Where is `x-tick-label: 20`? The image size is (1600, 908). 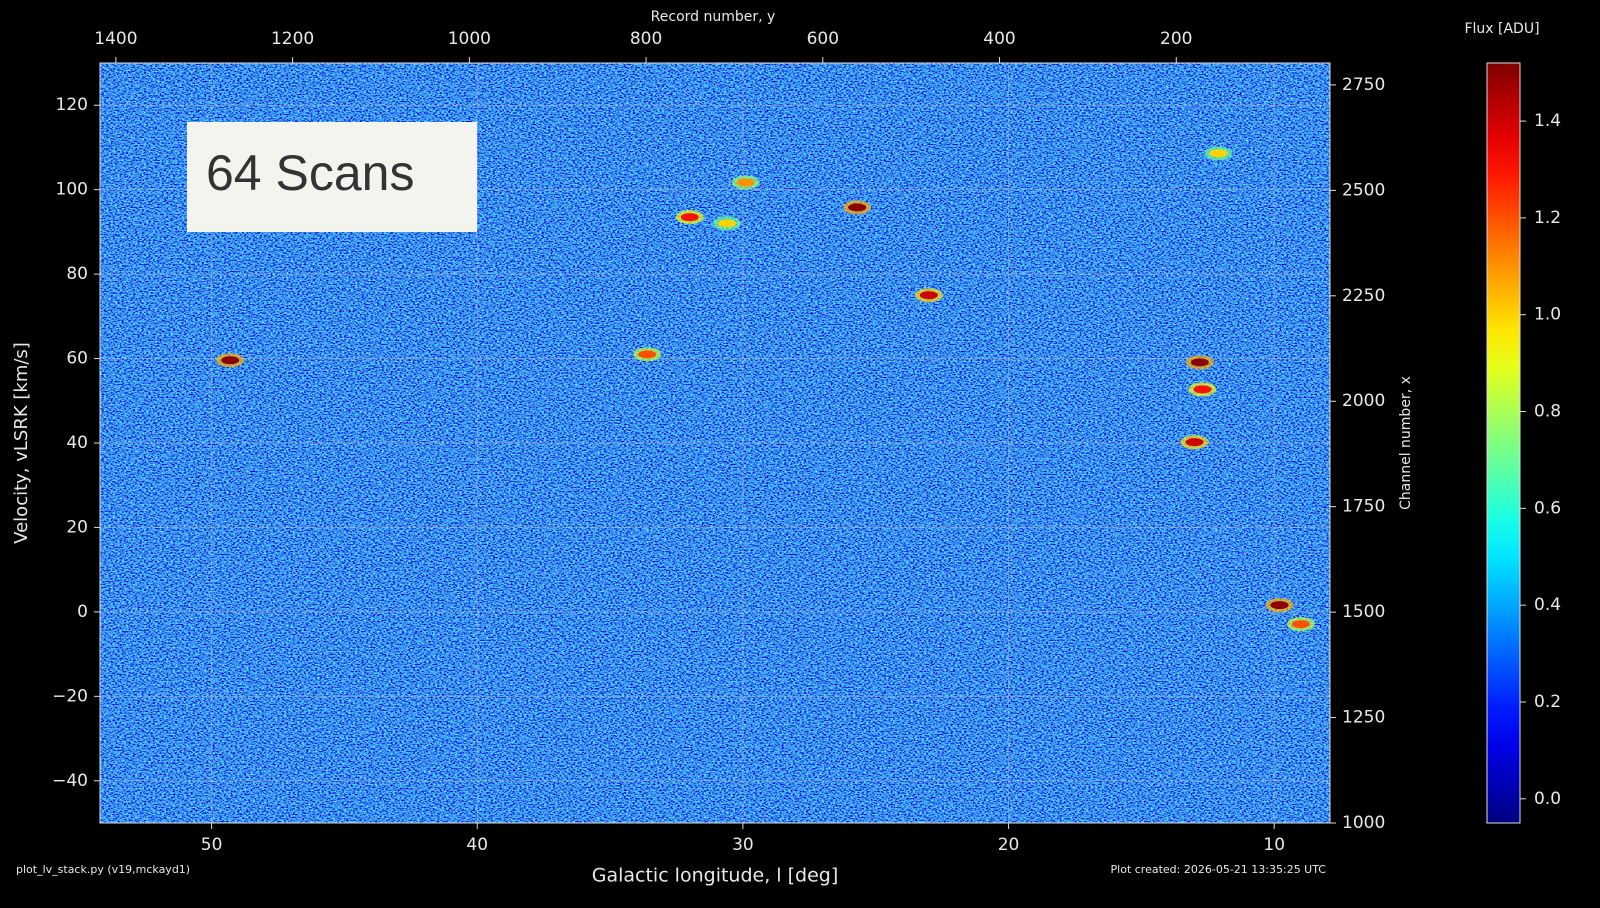 x-tick-label: 20 is located at coordinates (1009, 845).